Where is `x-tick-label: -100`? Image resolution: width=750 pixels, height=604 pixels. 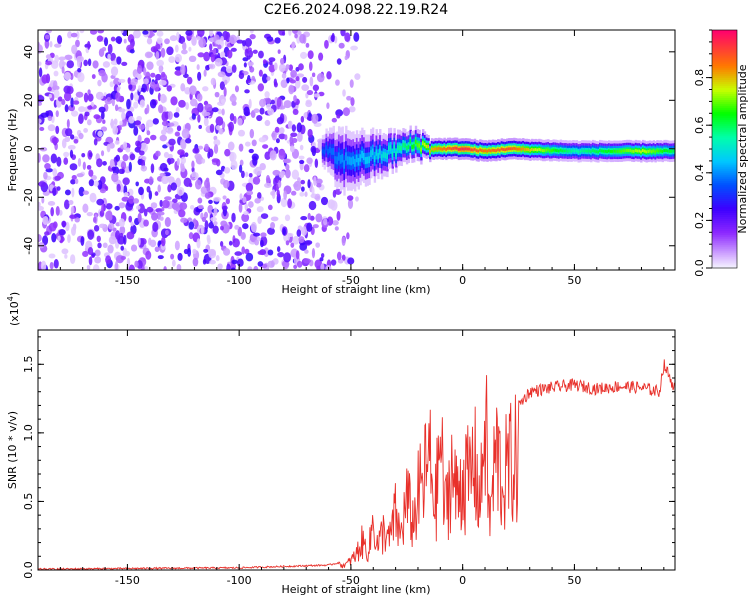
x-tick-label: -100 is located at coordinates (239, 280).